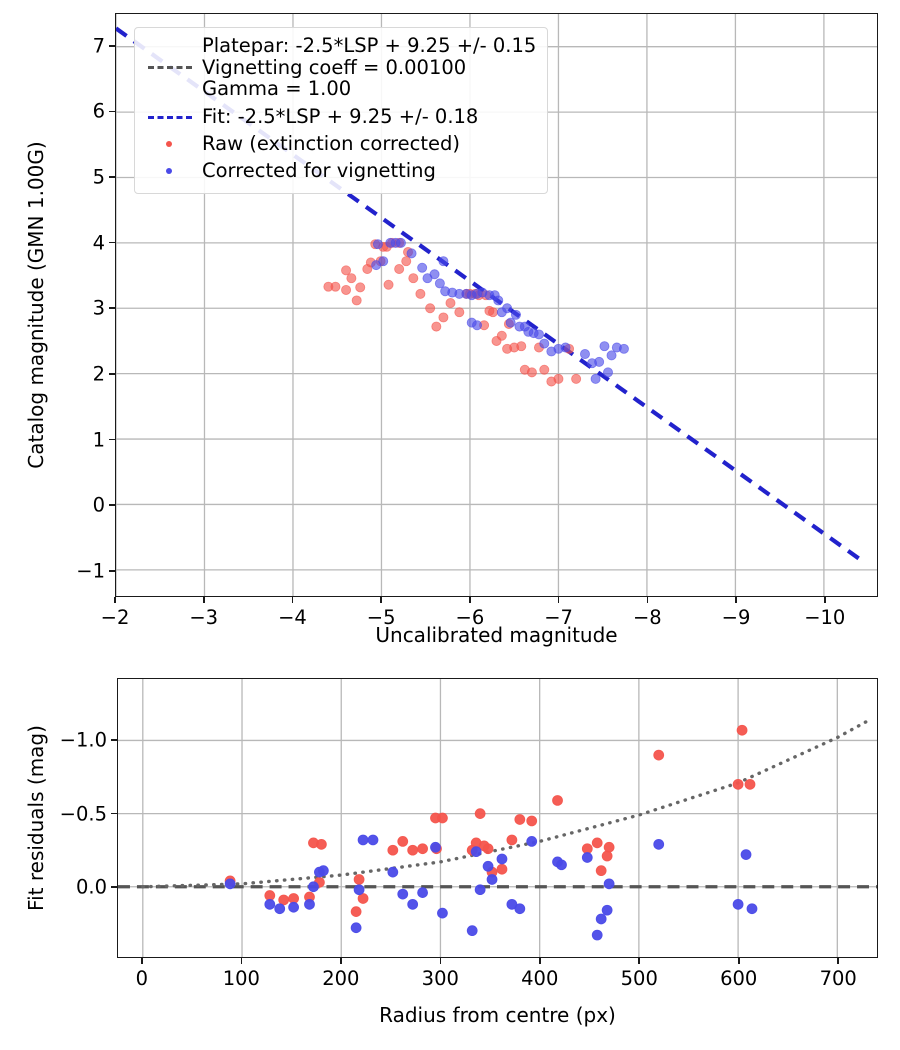 The width and height of the screenshot is (900, 1050). What do you see at coordinates (142, 978) in the screenshot?
I see `x-tick-label: 0` at bounding box center [142, 978].